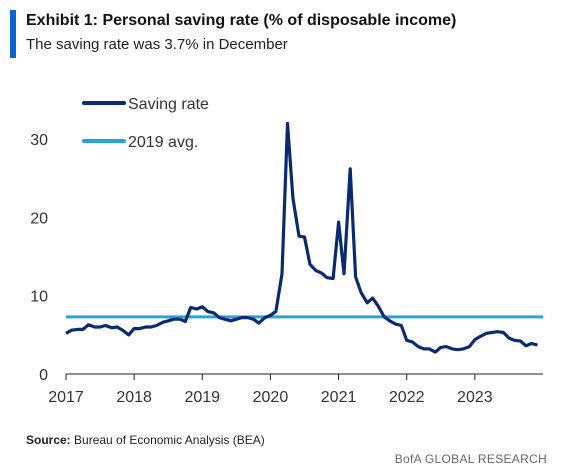 This screenshot has width=561, height=470. What do you see at coordinates (39, 140) in the screenshot?
I see `y-tick-label: 30` at bounding box center [39, 140].